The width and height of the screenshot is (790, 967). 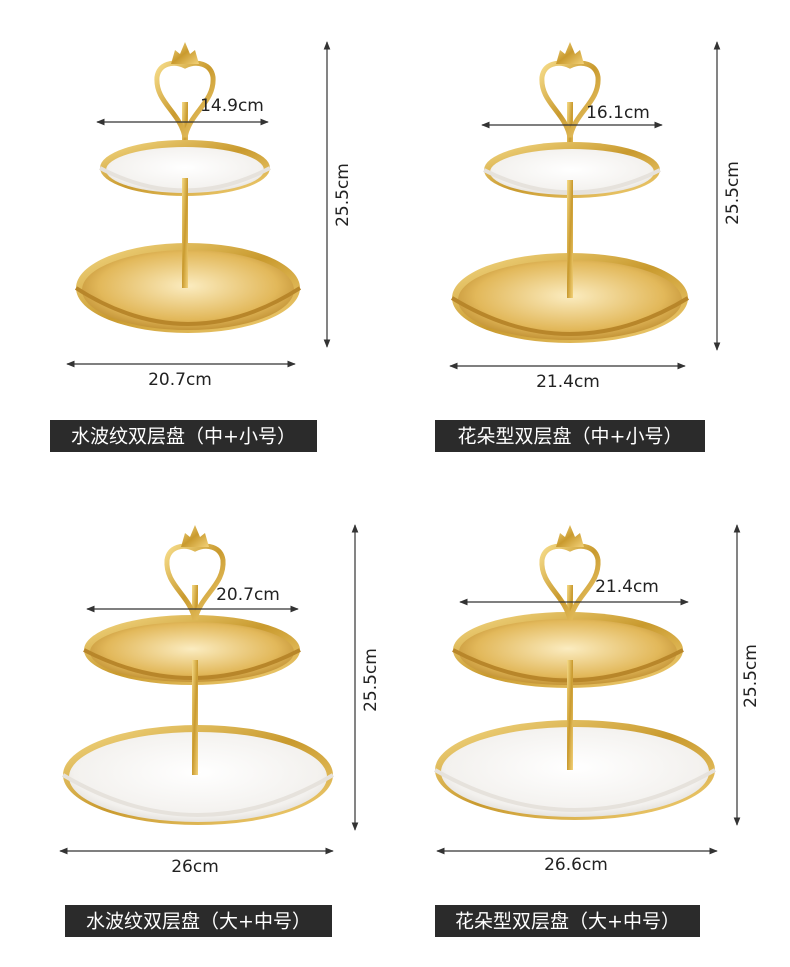 What do you see at coordinates (568, 382) in the screenshot?
I see `bottom-width-label: 21.4cm` at bounding box center [568, 382].